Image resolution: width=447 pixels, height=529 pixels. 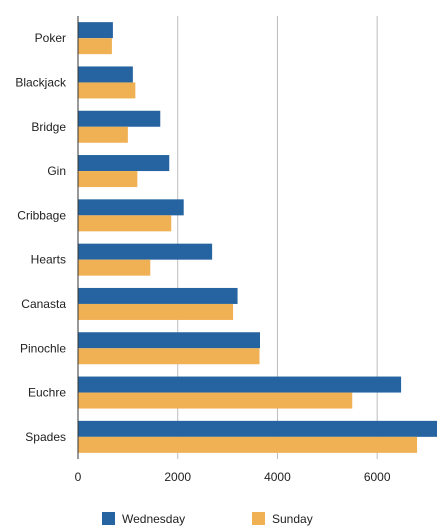 I want to click on category-label-blackjack: Blackjack, so click(x=41, y=82).